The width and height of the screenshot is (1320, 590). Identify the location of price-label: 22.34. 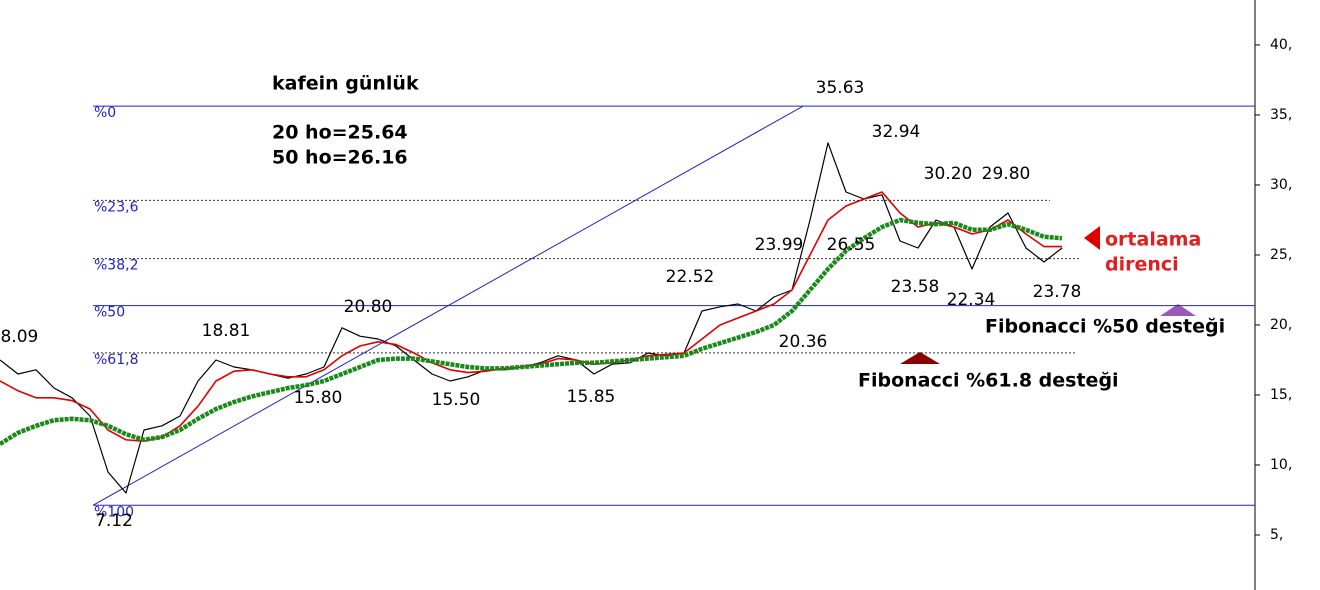
(971, 300).